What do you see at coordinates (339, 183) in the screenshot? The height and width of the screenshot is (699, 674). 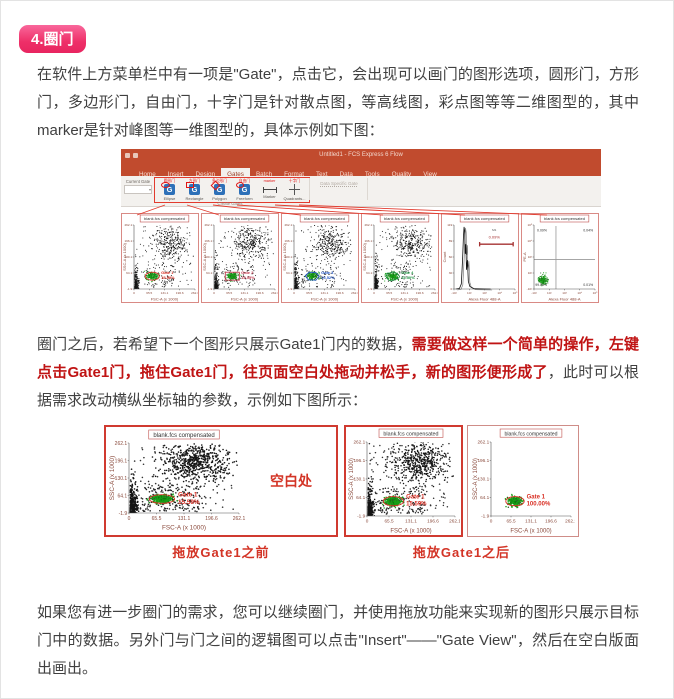 I see `data-specific-gate-button: Data Specific Gate` at bounding box center [339, 183].